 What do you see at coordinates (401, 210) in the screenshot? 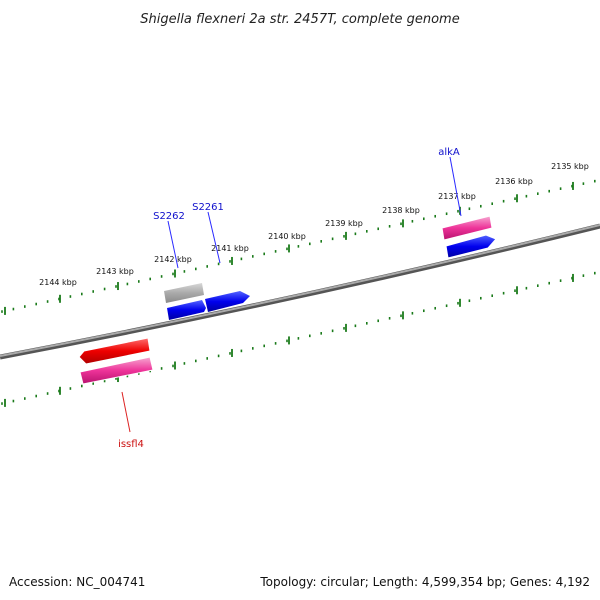
I see `scale-label: 2138 kbp` at bounding box center [401, 210].